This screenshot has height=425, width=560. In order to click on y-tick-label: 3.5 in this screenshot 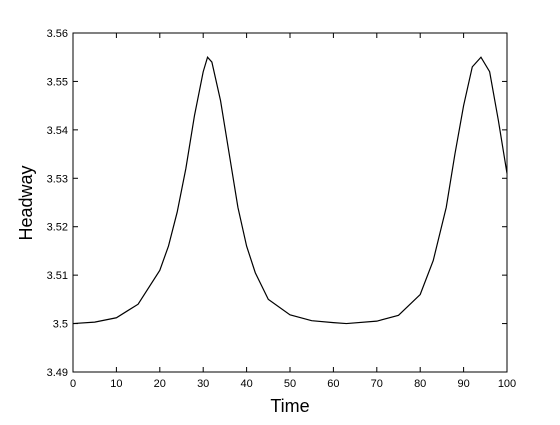, I will do `click(60, 325)`.